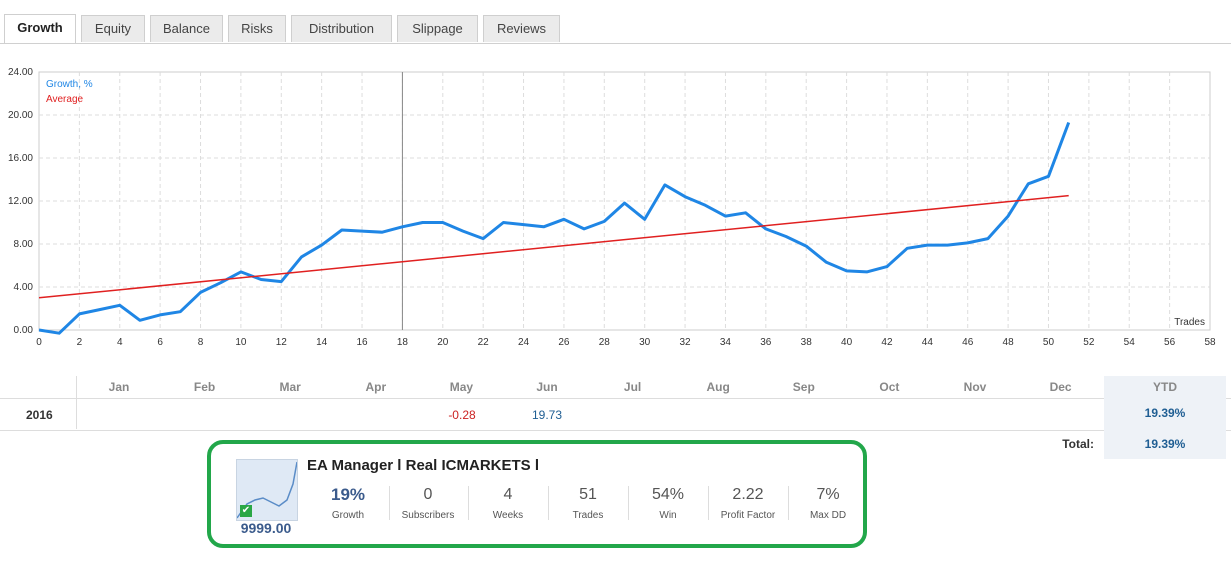  I want to click on y-tick-label: 20.00, so click(20, 115).